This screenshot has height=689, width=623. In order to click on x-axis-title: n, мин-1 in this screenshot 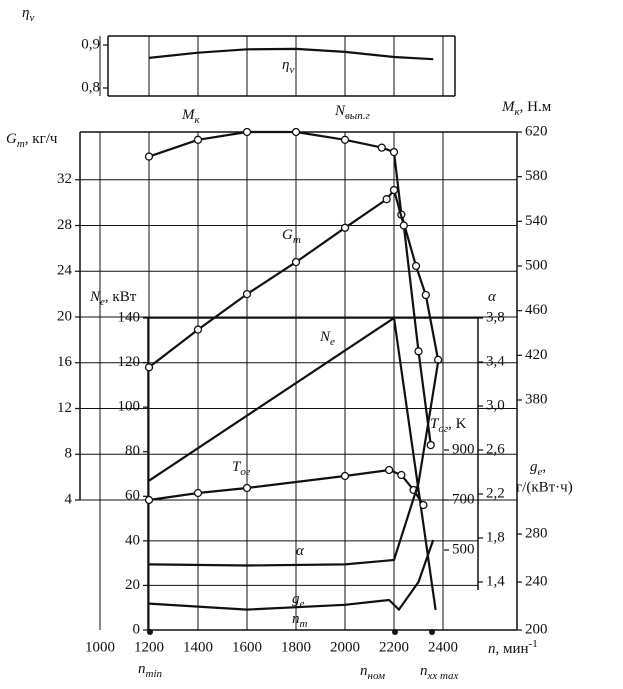, I will do `click(513, 648)`.